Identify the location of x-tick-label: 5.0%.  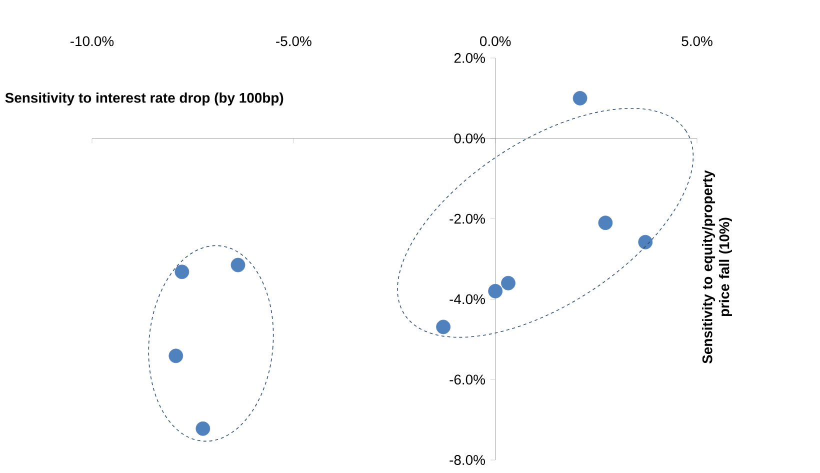
(697, 41).